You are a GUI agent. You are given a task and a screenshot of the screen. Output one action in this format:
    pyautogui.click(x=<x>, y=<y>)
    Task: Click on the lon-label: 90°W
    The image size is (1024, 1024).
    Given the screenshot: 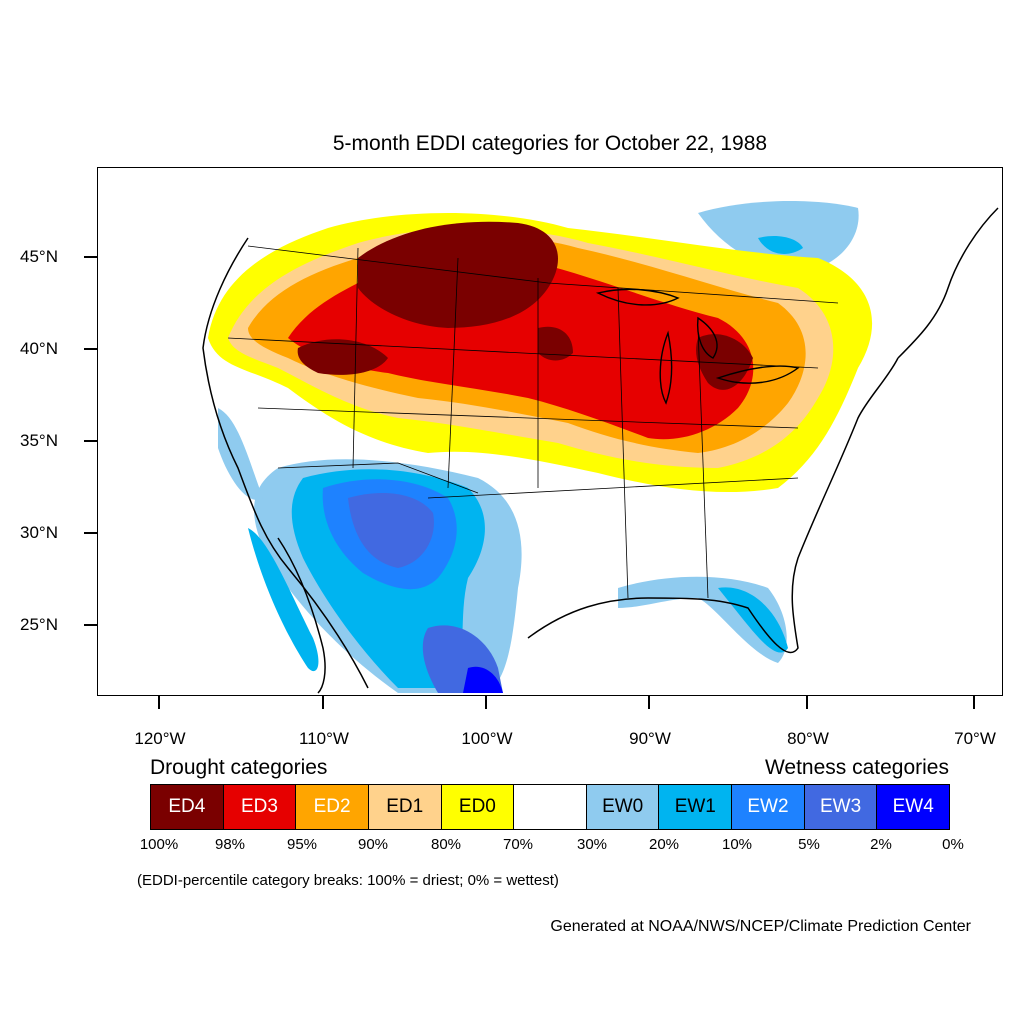 What is the action you would take?
    pyautogui.click(x=650, y=738)
    